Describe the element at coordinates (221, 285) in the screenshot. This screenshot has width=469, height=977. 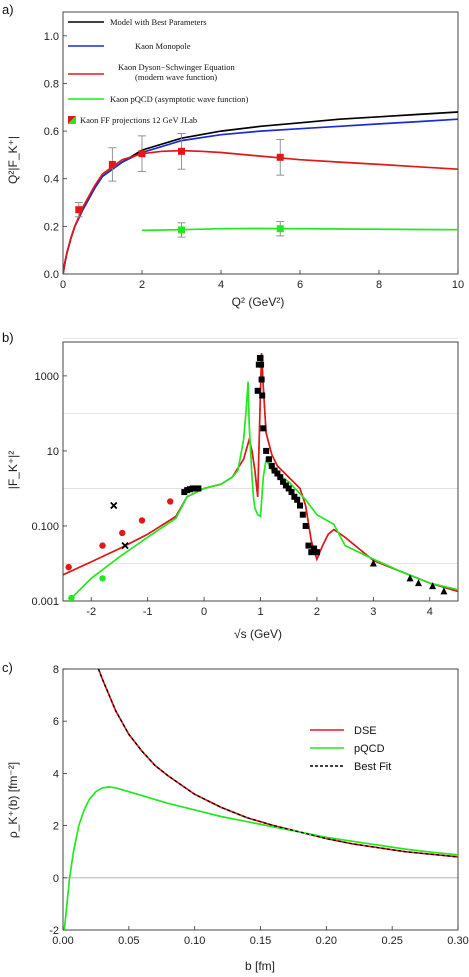
I see `chart-a-xtick-label-2: 4` at that location.